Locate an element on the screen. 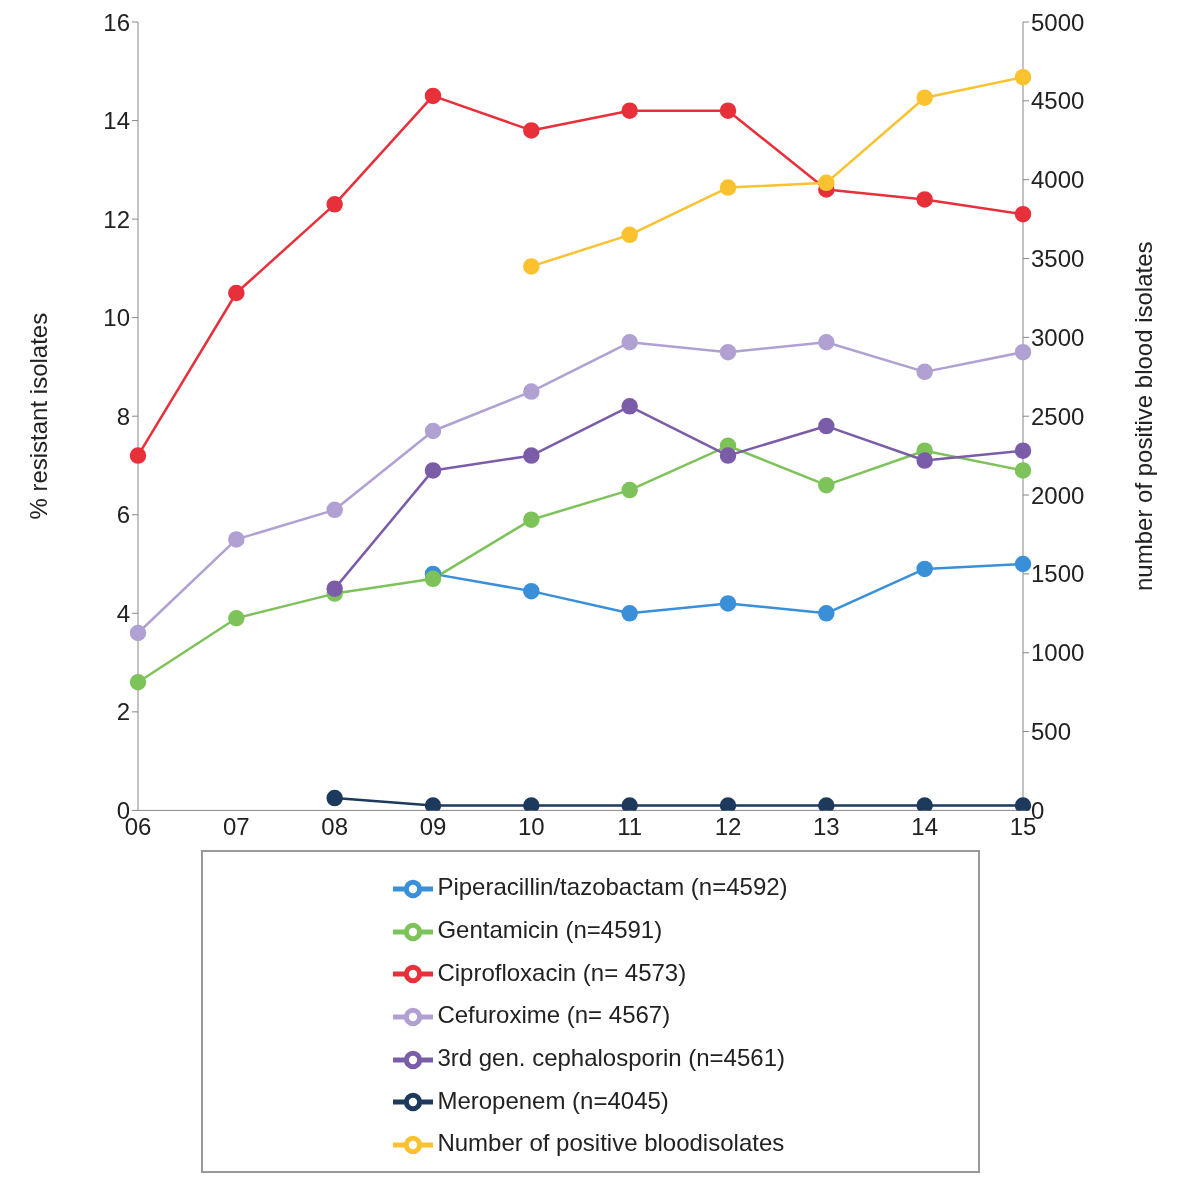 This screenshot has width=1185, height=1188. y-tick-label: 4 is located at coordinates (123, 613).